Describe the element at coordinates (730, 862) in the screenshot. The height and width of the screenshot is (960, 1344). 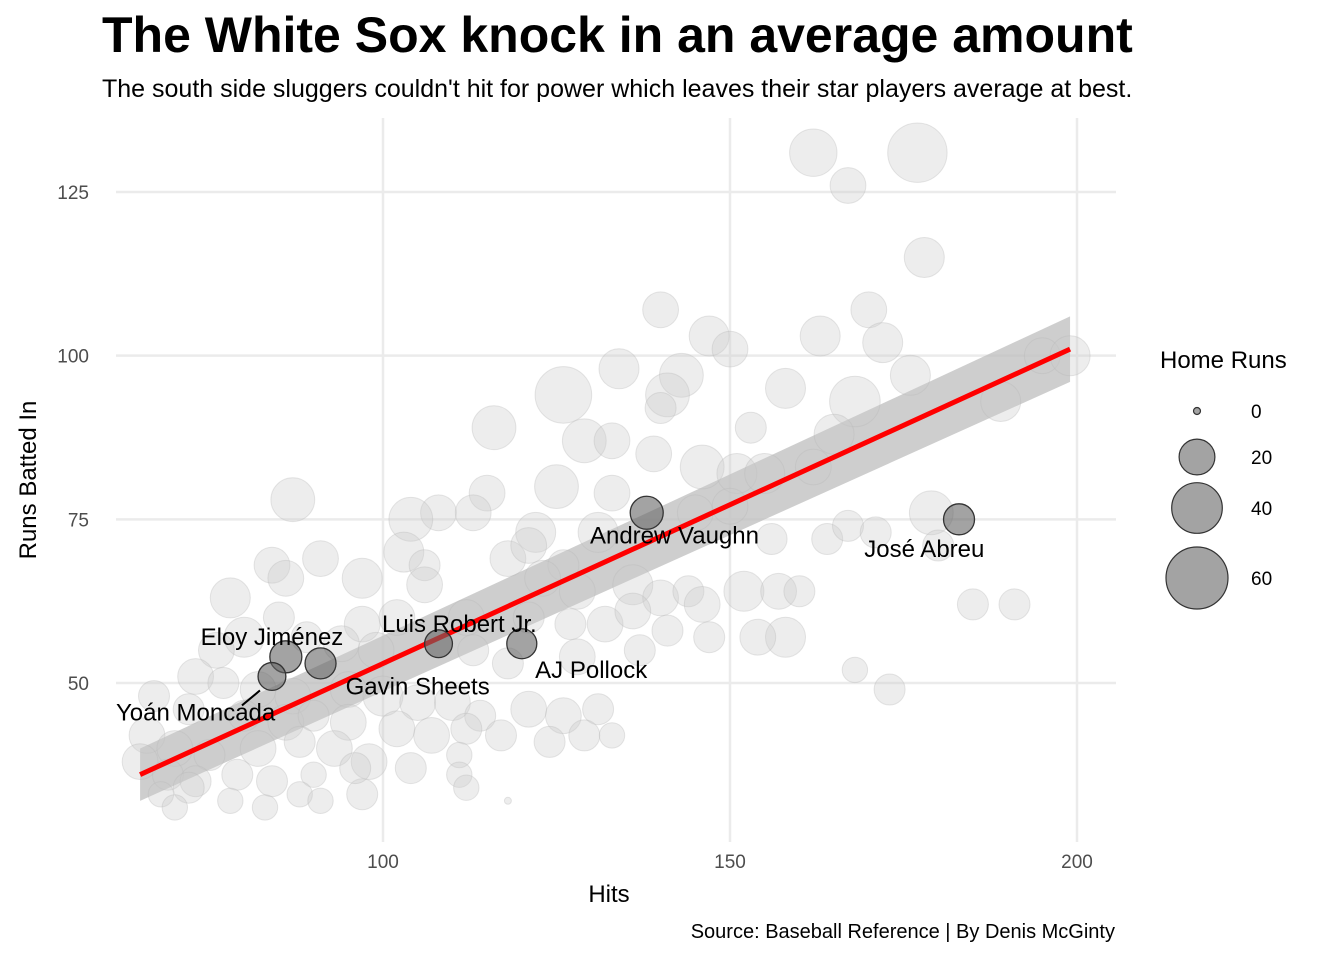
I see `x-tick-label: 150` at that location.